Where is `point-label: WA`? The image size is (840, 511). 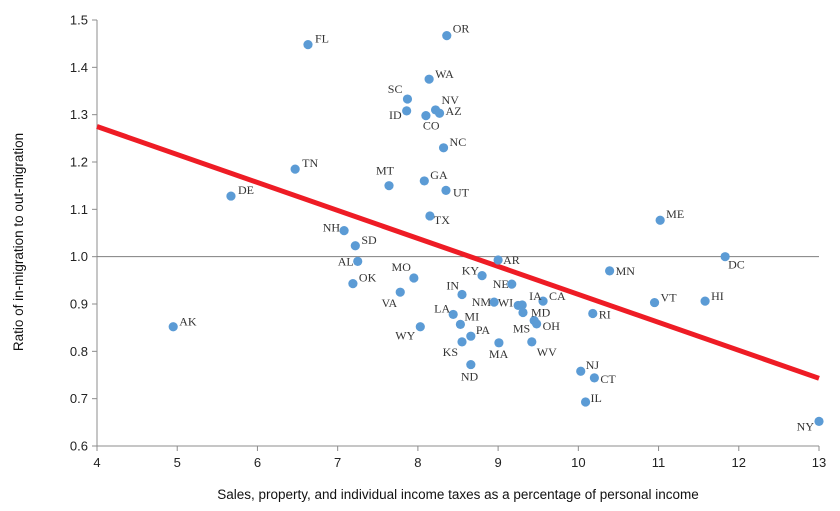 point-label: WA is located at coordinates (444, 74).